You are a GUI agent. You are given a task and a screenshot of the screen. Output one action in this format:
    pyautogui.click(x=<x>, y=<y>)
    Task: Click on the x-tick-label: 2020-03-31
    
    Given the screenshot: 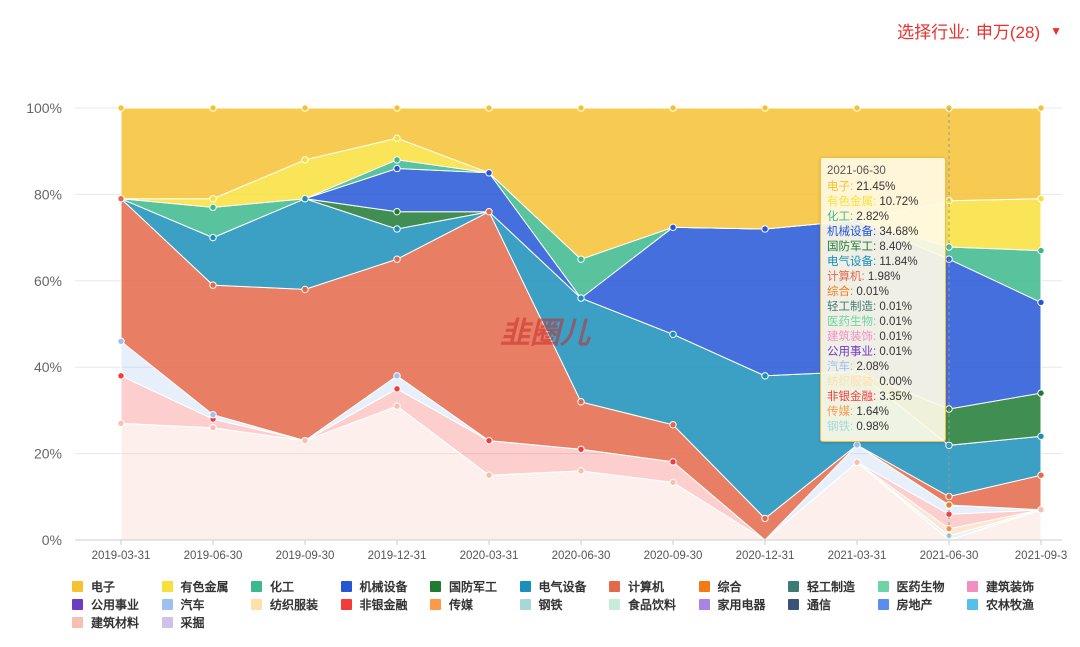 What is the action you would take?
    pyautogui.click(x=489, y=556)
    